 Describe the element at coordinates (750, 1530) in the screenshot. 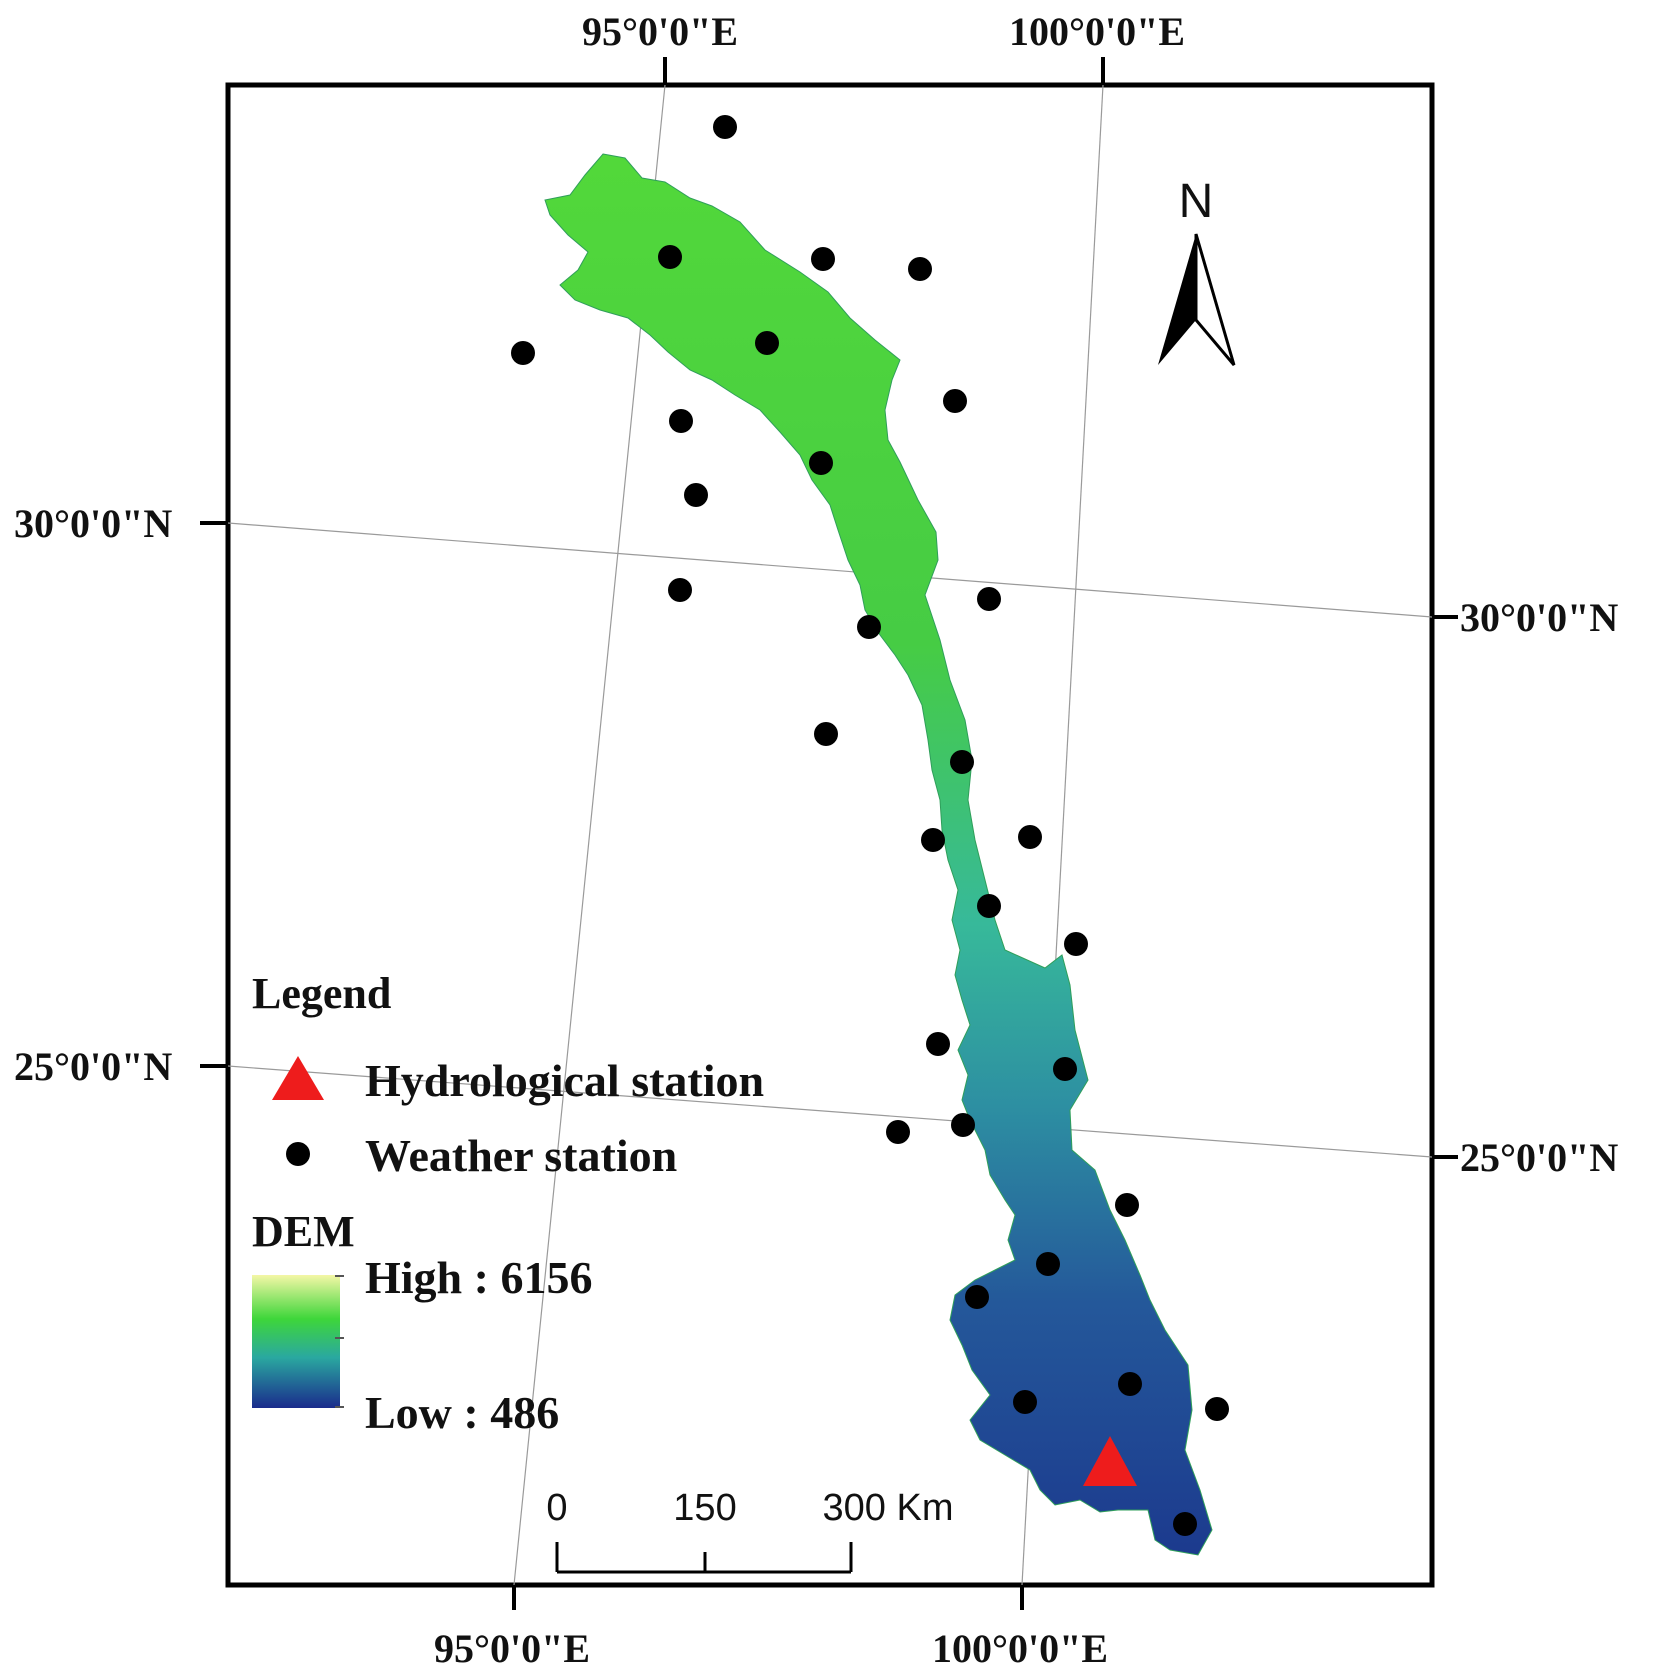

I see `scale-bar: 0 150 300 Km` at that location.